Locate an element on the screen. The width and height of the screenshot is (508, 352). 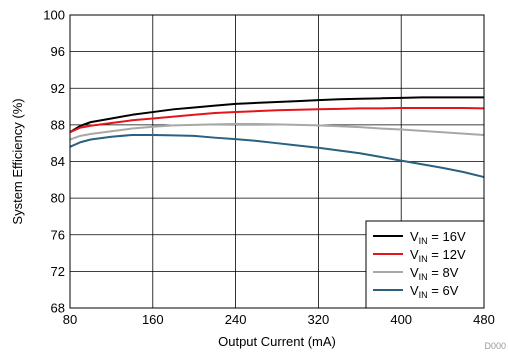
figure-id-label: D000 is located at coordinates (495, 346).